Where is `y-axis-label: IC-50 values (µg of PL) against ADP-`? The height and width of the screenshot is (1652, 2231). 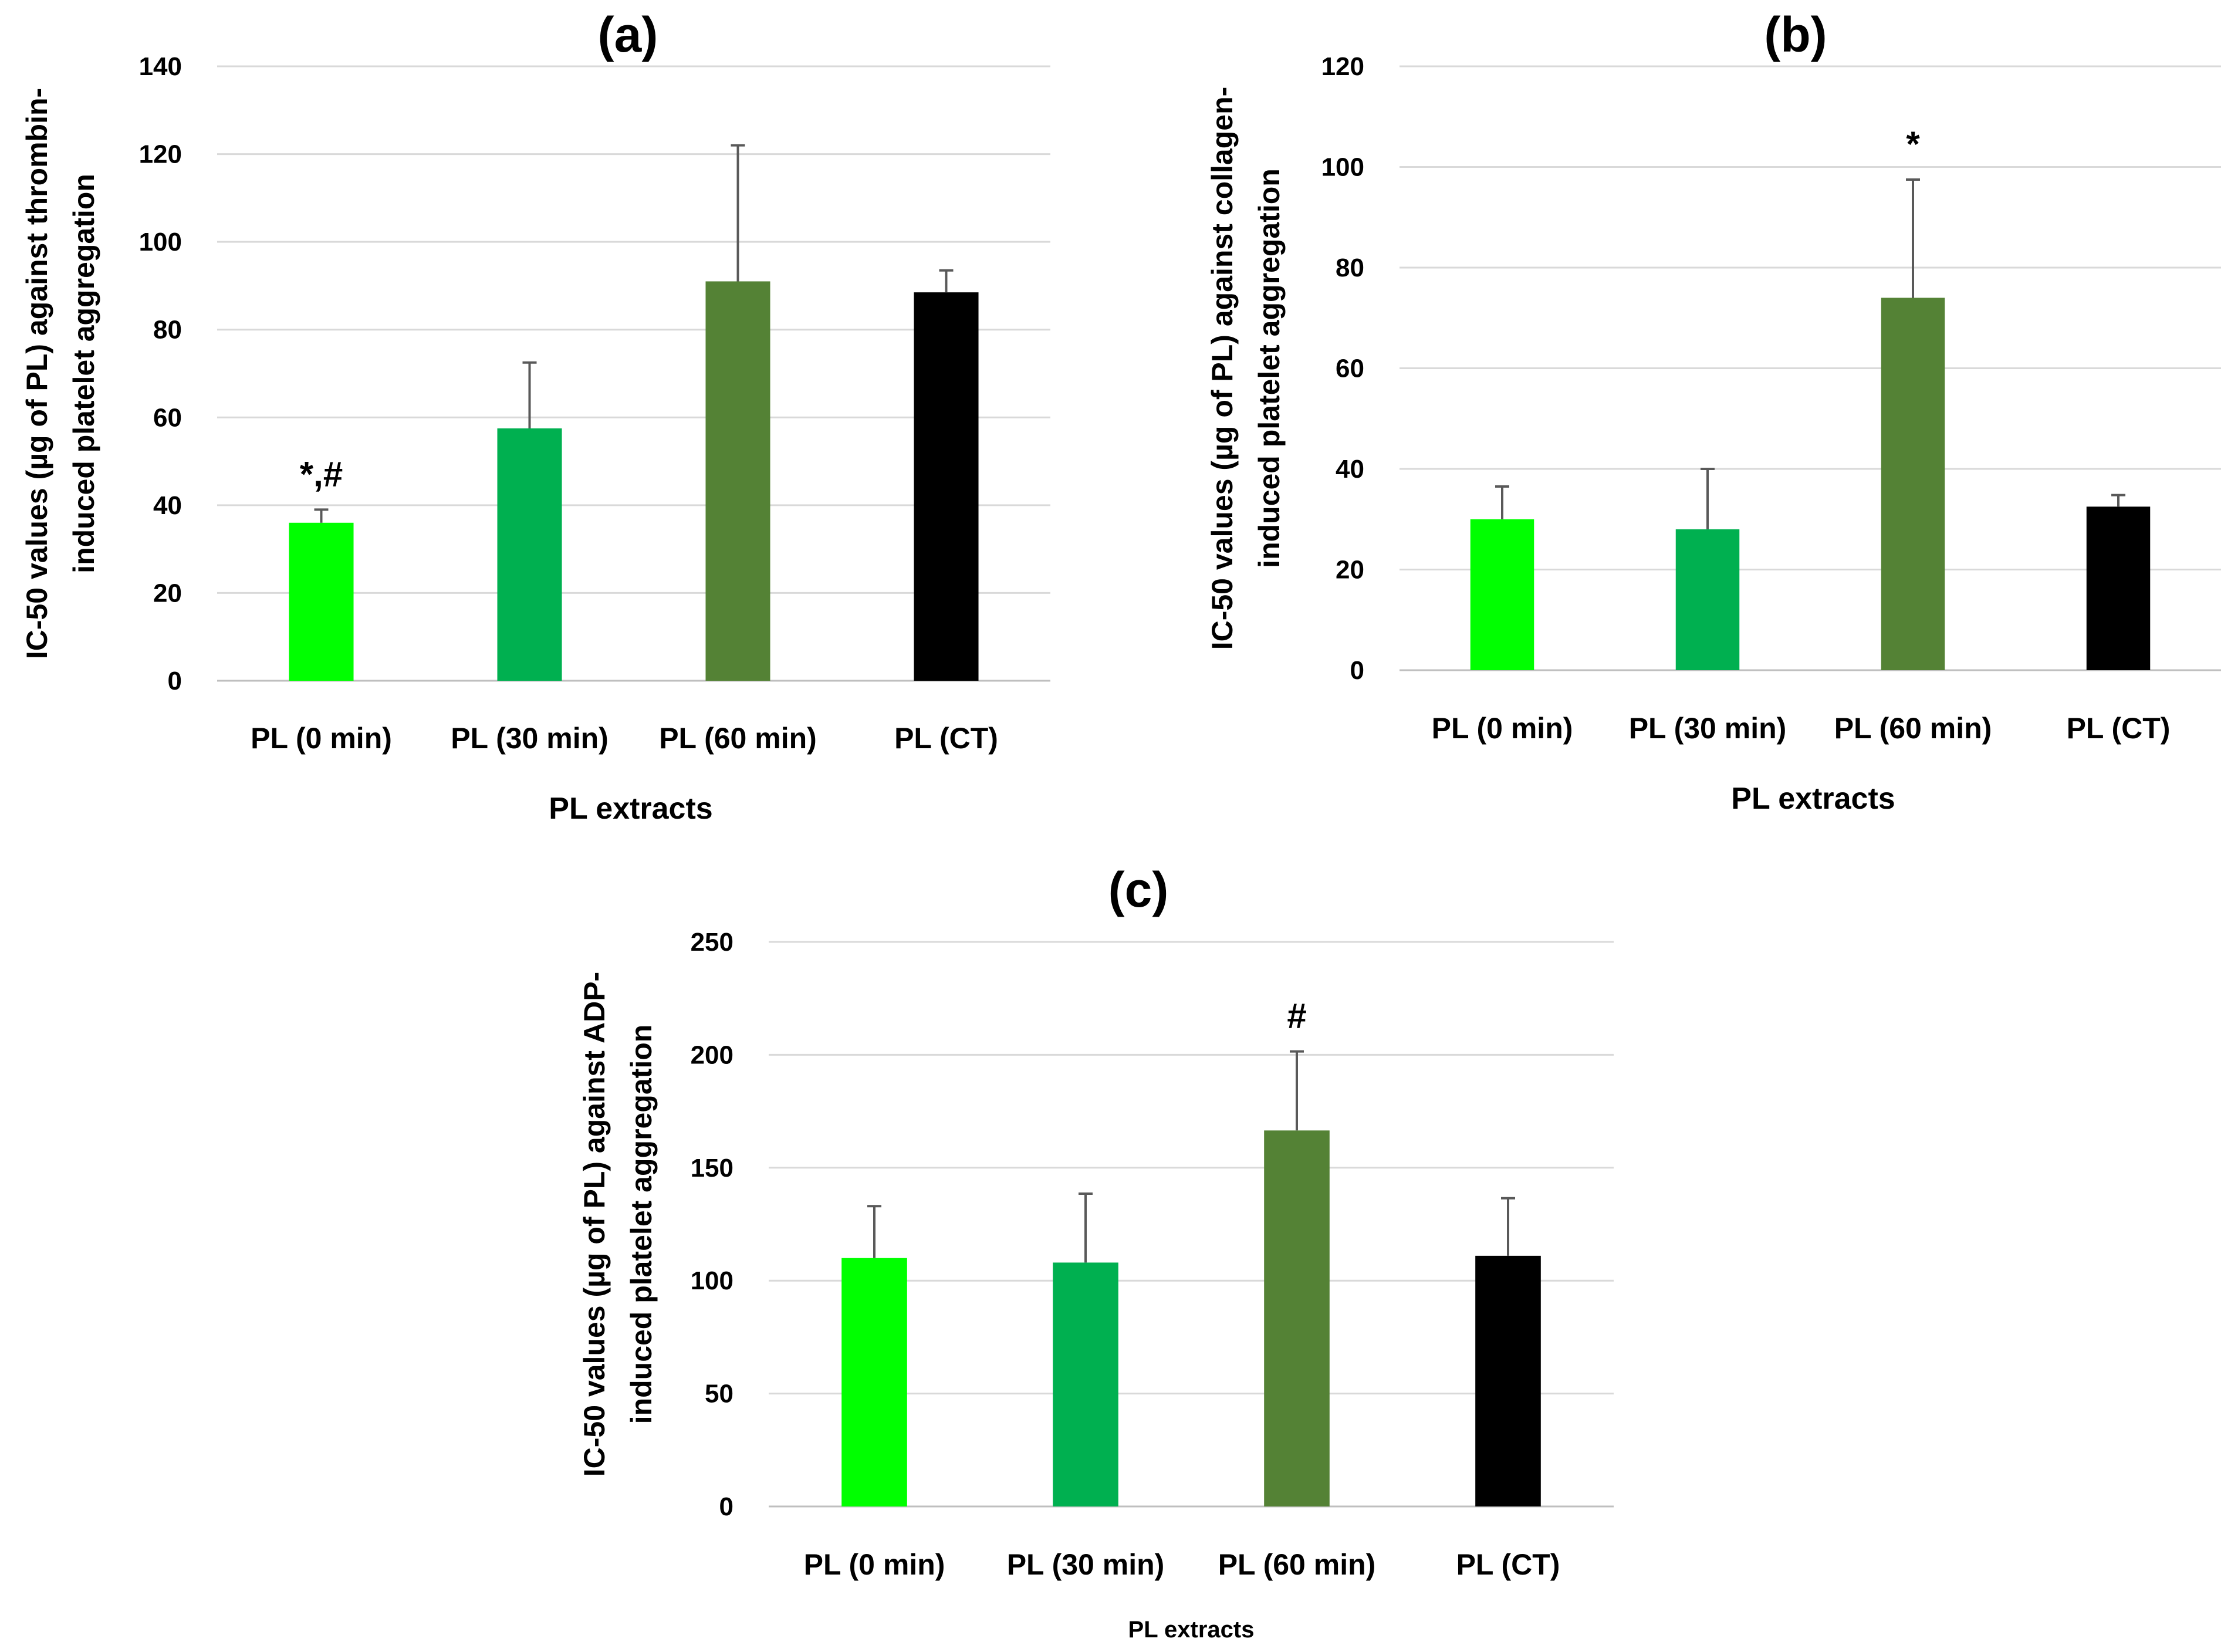
y-axis-label: IC-50 values (µg of PL) against ADP- is located at coordinates (594, 1224).